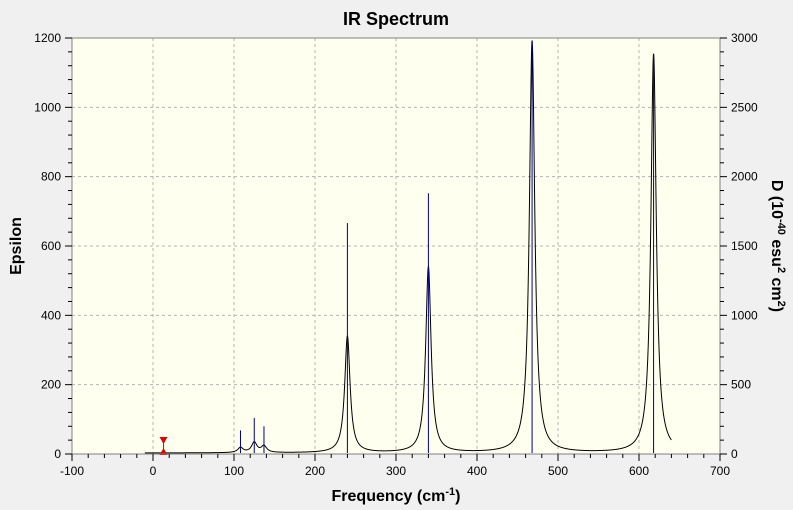 The image size is (793, 510). What do you see at coordinates (51, 246) in the screenshot?
I see `y-tick-label: 600` at bounding box center [51, 246].